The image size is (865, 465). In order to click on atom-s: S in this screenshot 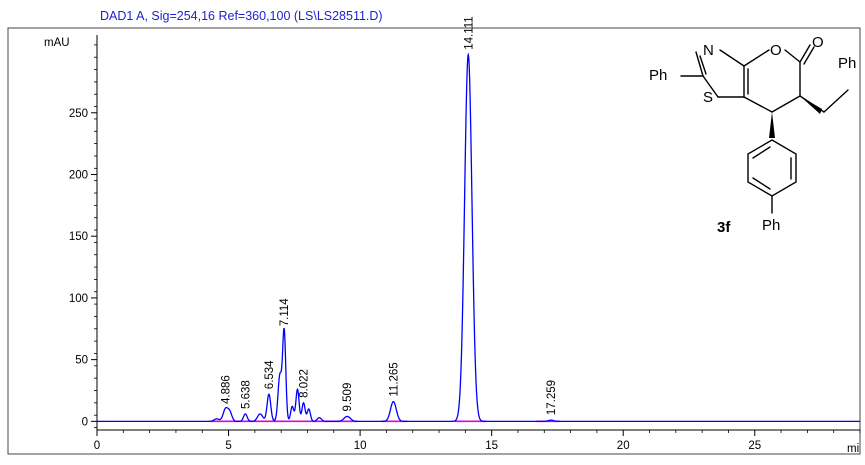, I will do `click(708, 97)`.